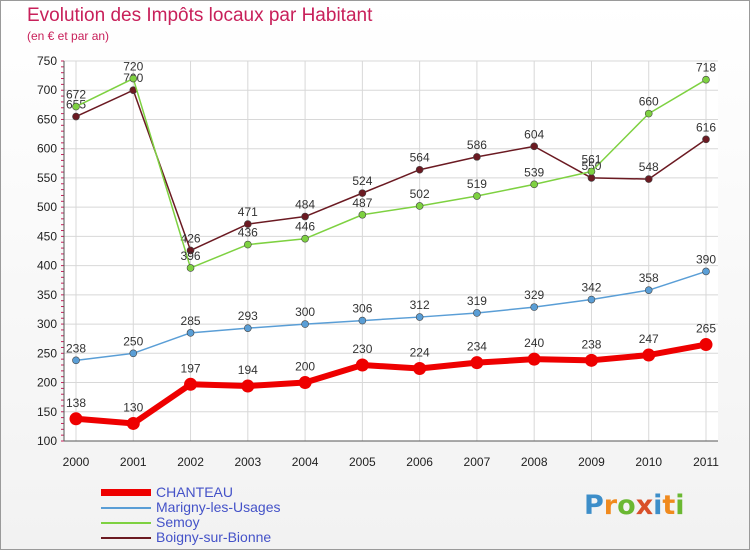  I want to click on data-label-boigny-sur-bionne: 524, so click(362, 181).